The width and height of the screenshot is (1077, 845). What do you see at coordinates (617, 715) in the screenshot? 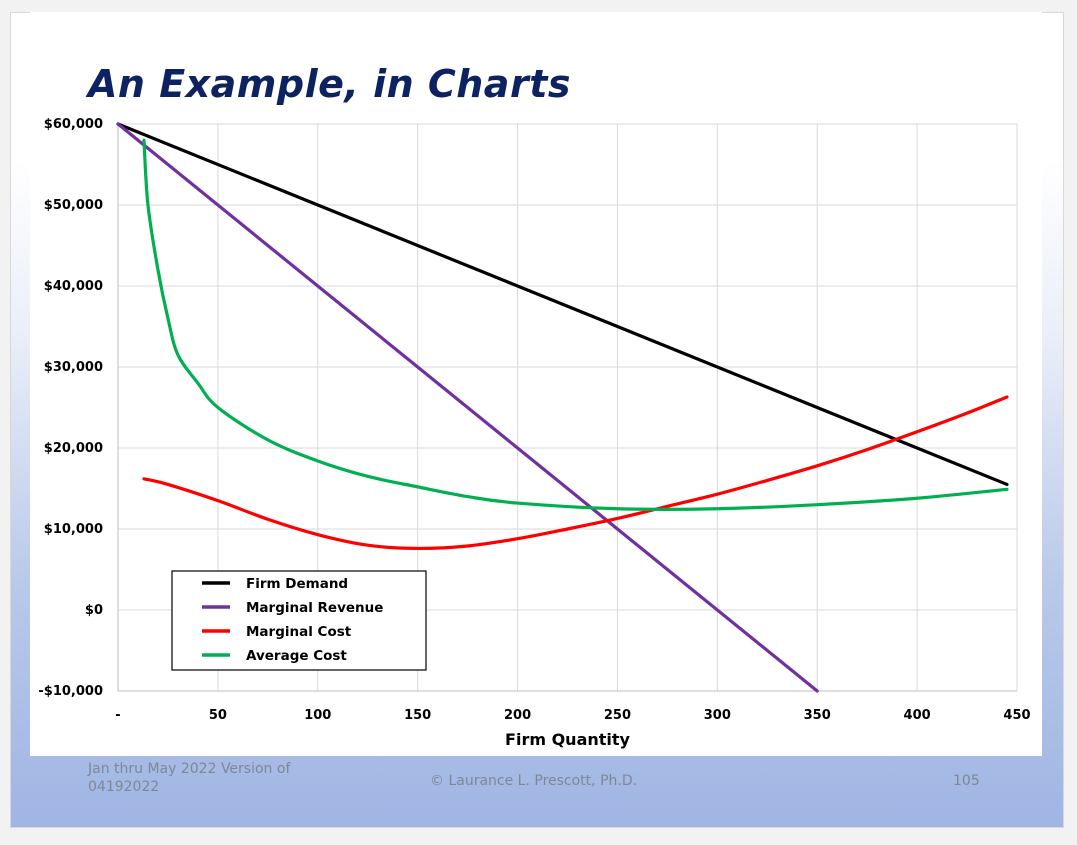
I see `x-tick-label: 250` at bounding box center [617, 715].